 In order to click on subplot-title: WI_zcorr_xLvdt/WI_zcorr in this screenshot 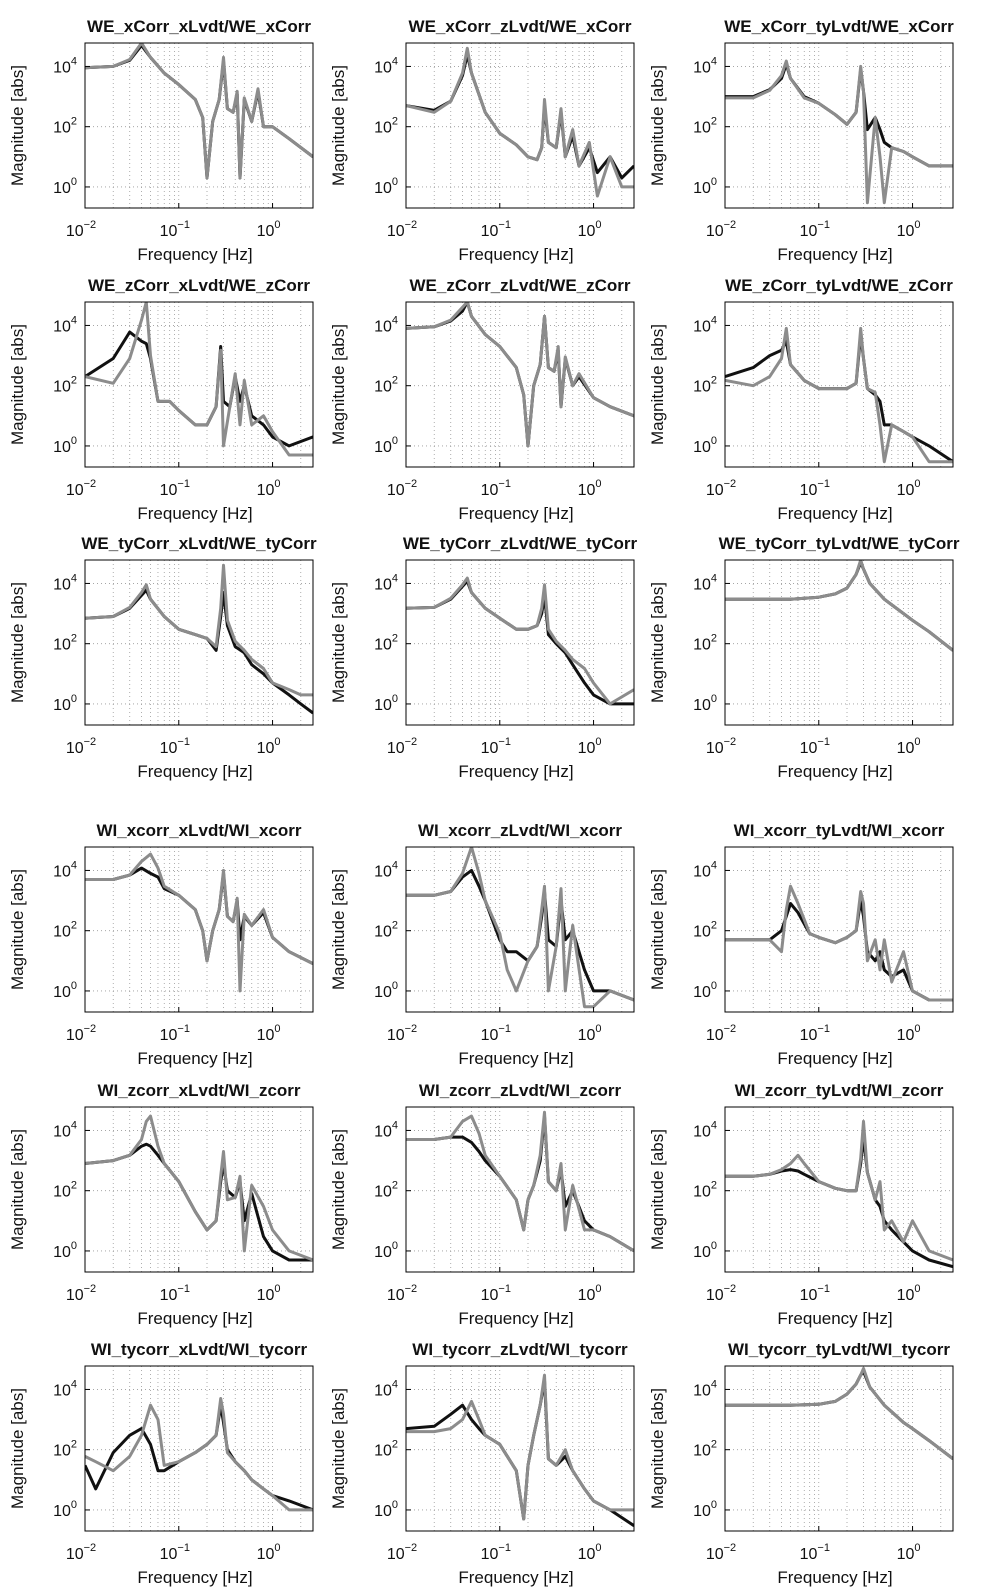, I will do `click(198, 1090)`.